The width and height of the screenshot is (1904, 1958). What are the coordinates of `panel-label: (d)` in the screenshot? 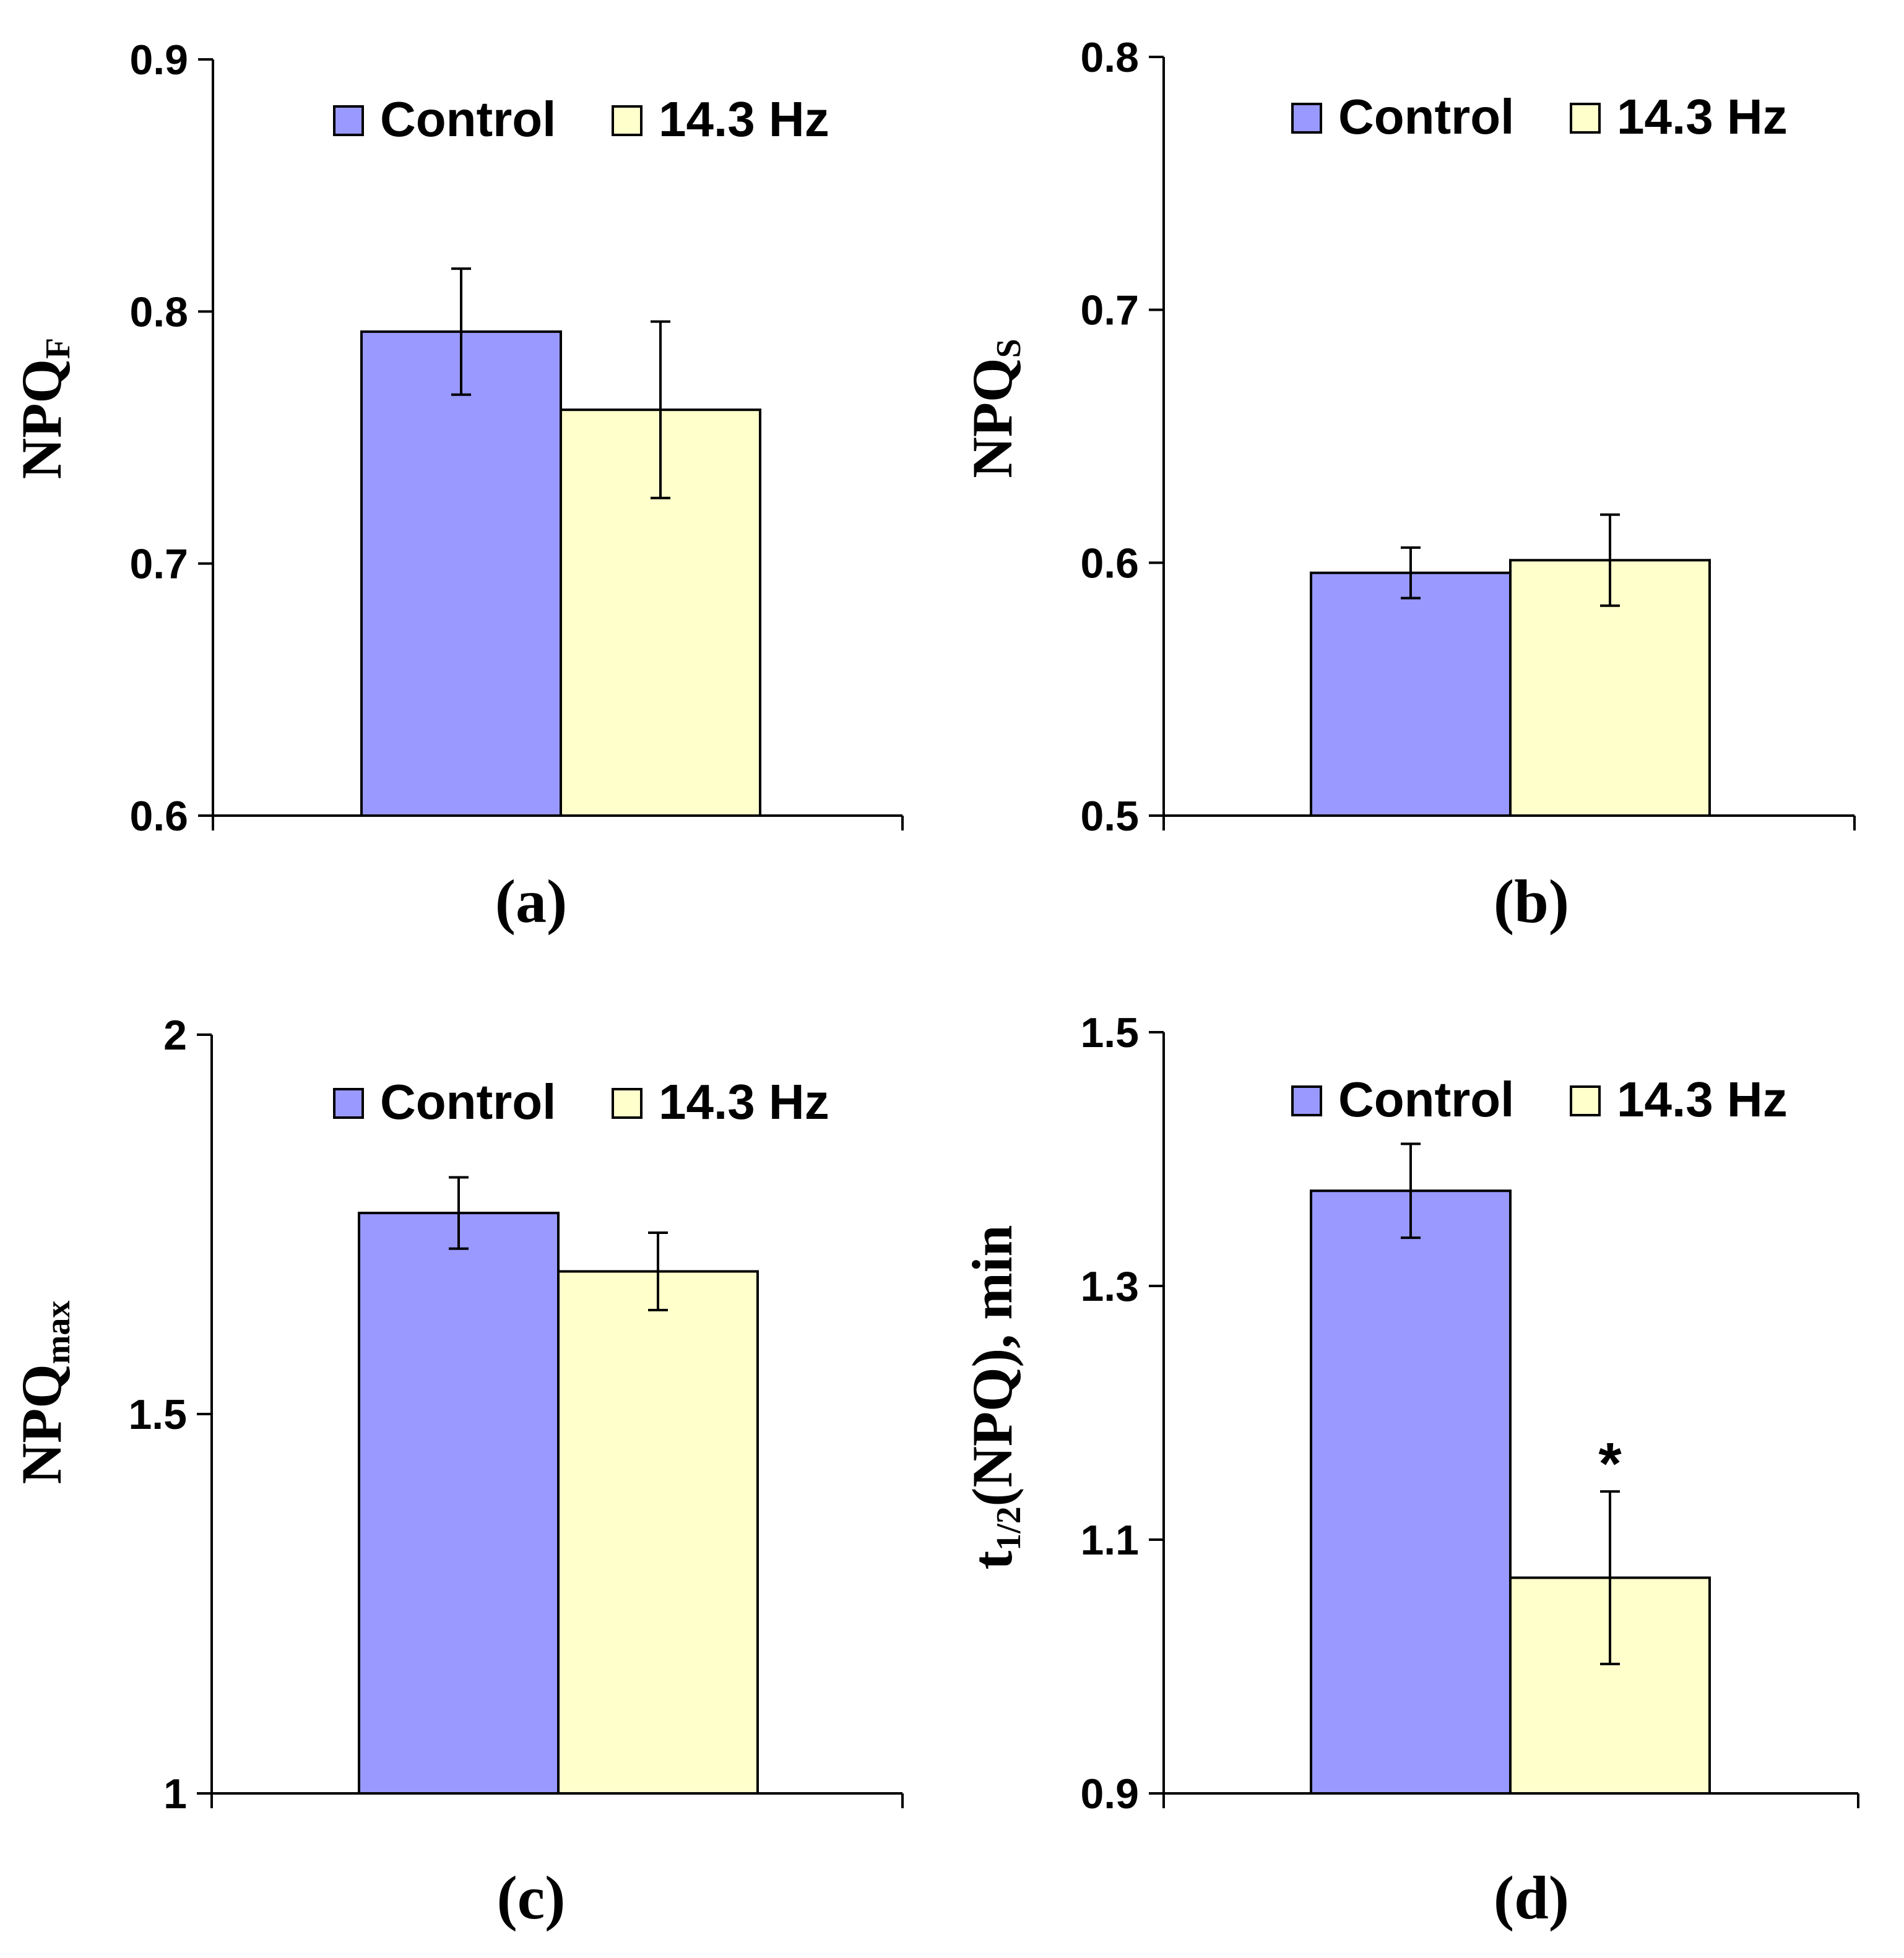 It's located at (1532, 1897).